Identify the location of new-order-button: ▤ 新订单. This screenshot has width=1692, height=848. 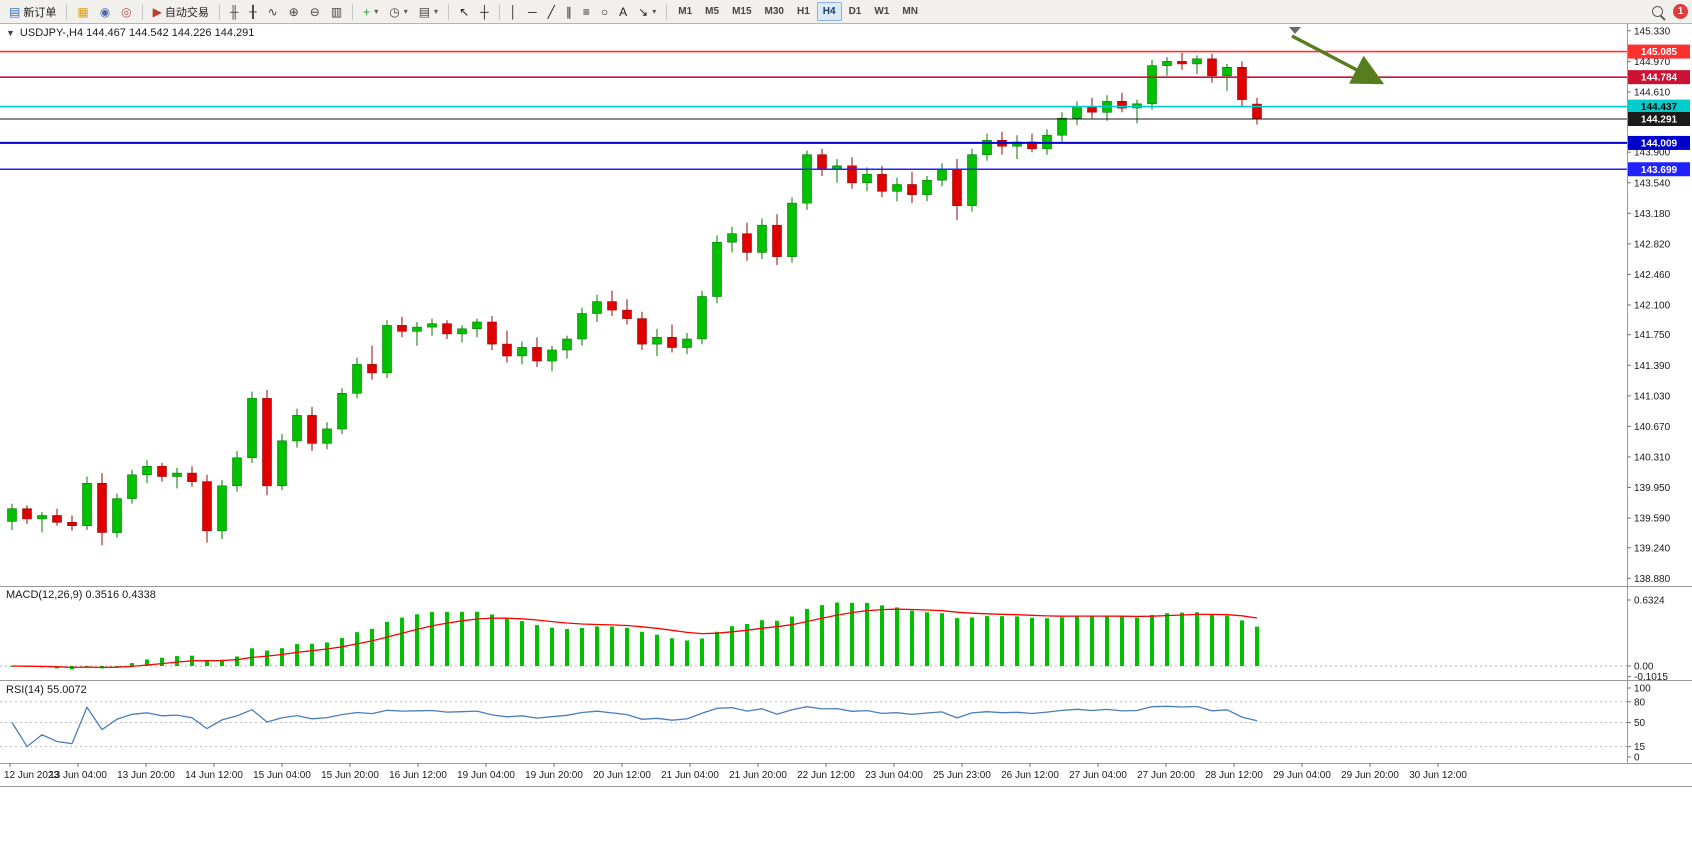
(32, 12).